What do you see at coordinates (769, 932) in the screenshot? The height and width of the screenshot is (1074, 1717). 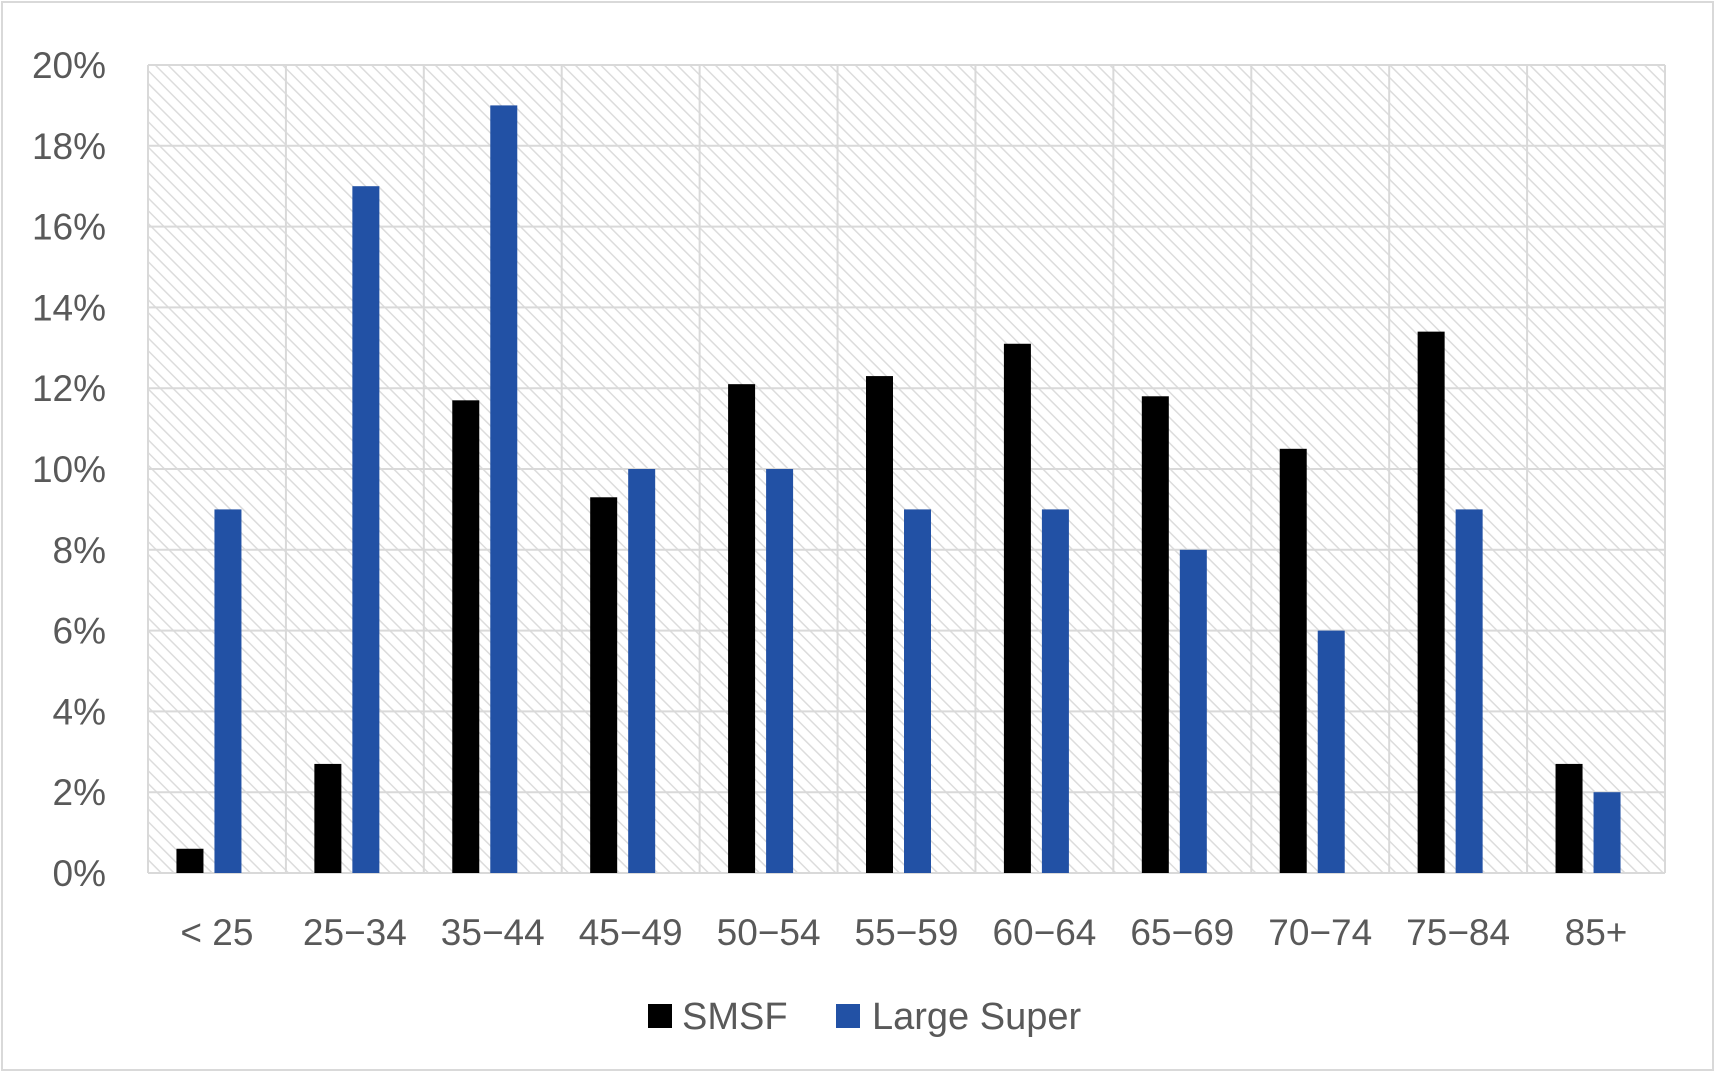 I see `x-tick-label: 50−54` at bounding box center [769, 932].